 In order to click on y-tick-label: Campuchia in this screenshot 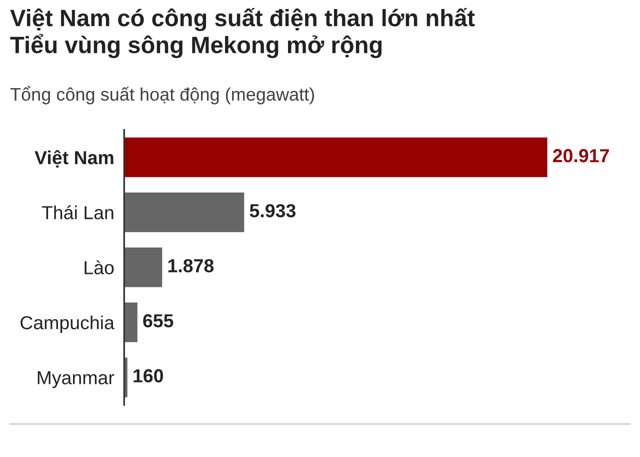, I will do `click(67, 325)`.